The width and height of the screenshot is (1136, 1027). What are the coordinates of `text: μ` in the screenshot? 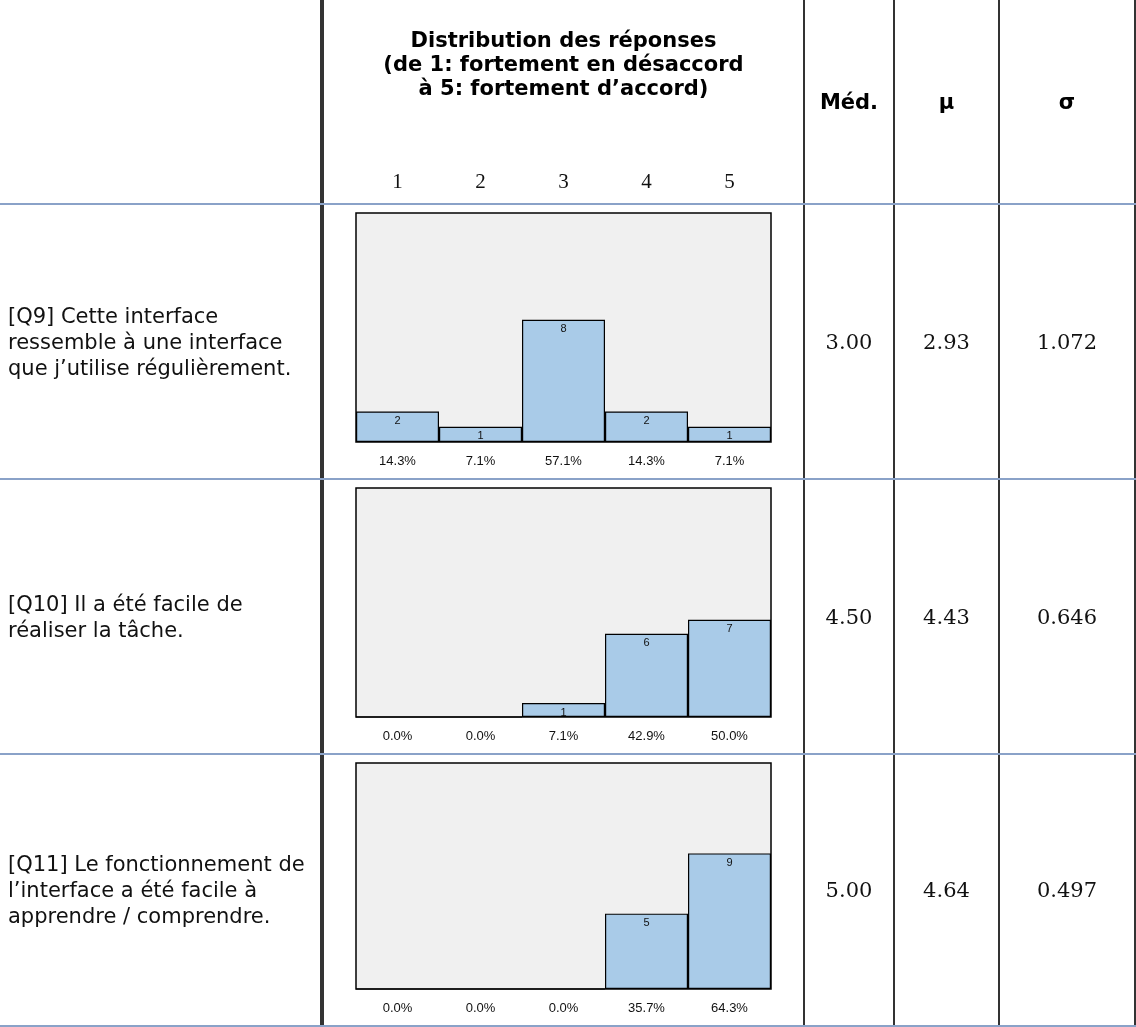 It's located at (947, 101).